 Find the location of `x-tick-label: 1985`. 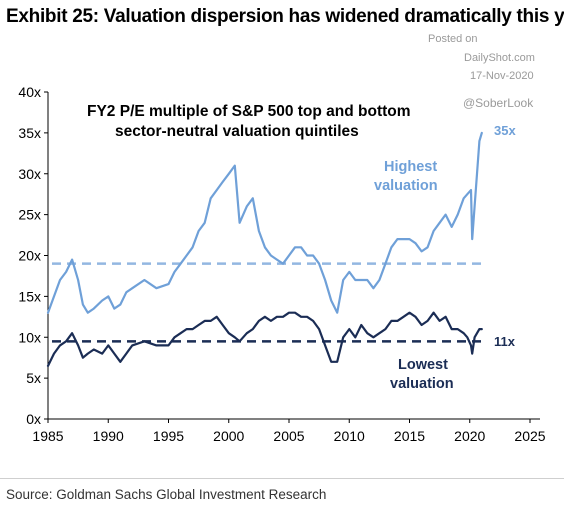

x-tick-label: 1985 is located at coordinates (47, 436).